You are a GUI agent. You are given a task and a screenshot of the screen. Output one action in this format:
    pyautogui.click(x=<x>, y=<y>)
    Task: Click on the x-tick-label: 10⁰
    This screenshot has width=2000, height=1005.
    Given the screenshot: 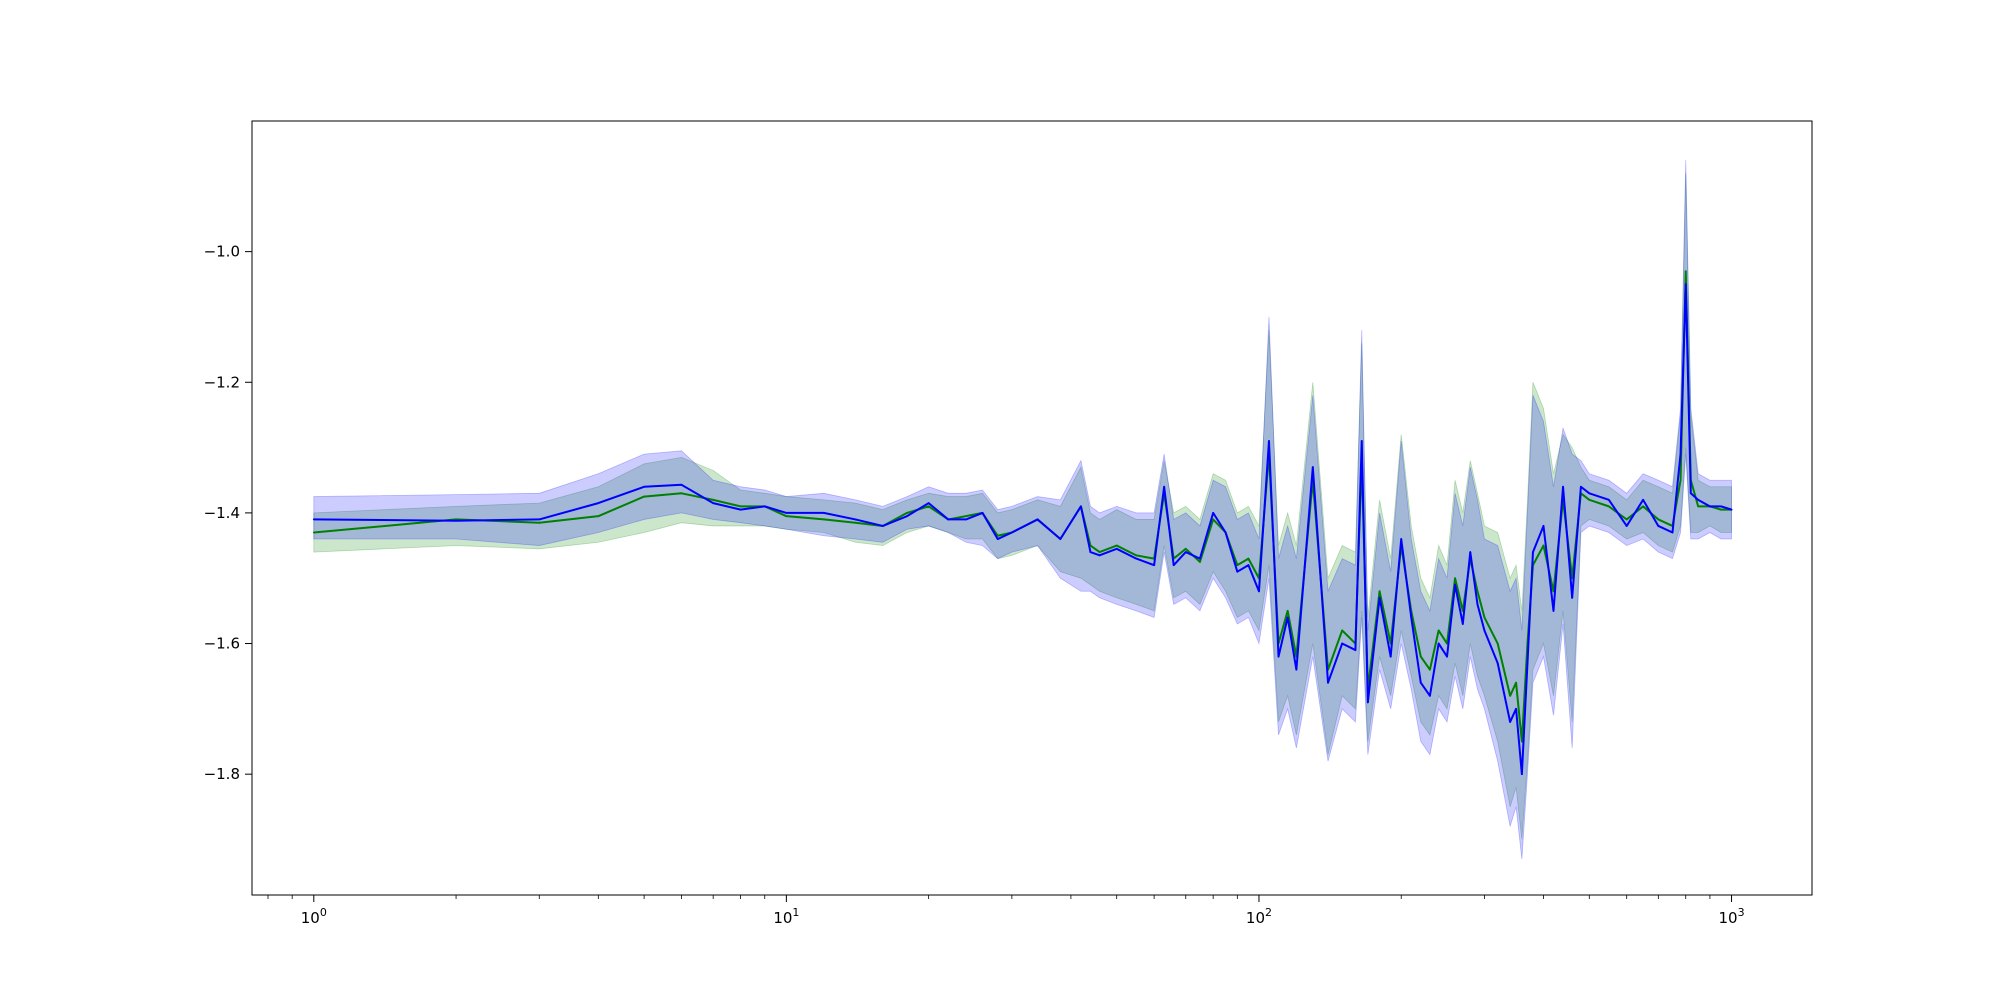 What is the action you would take?
    pyautogui.click(x=314, y=916)
    